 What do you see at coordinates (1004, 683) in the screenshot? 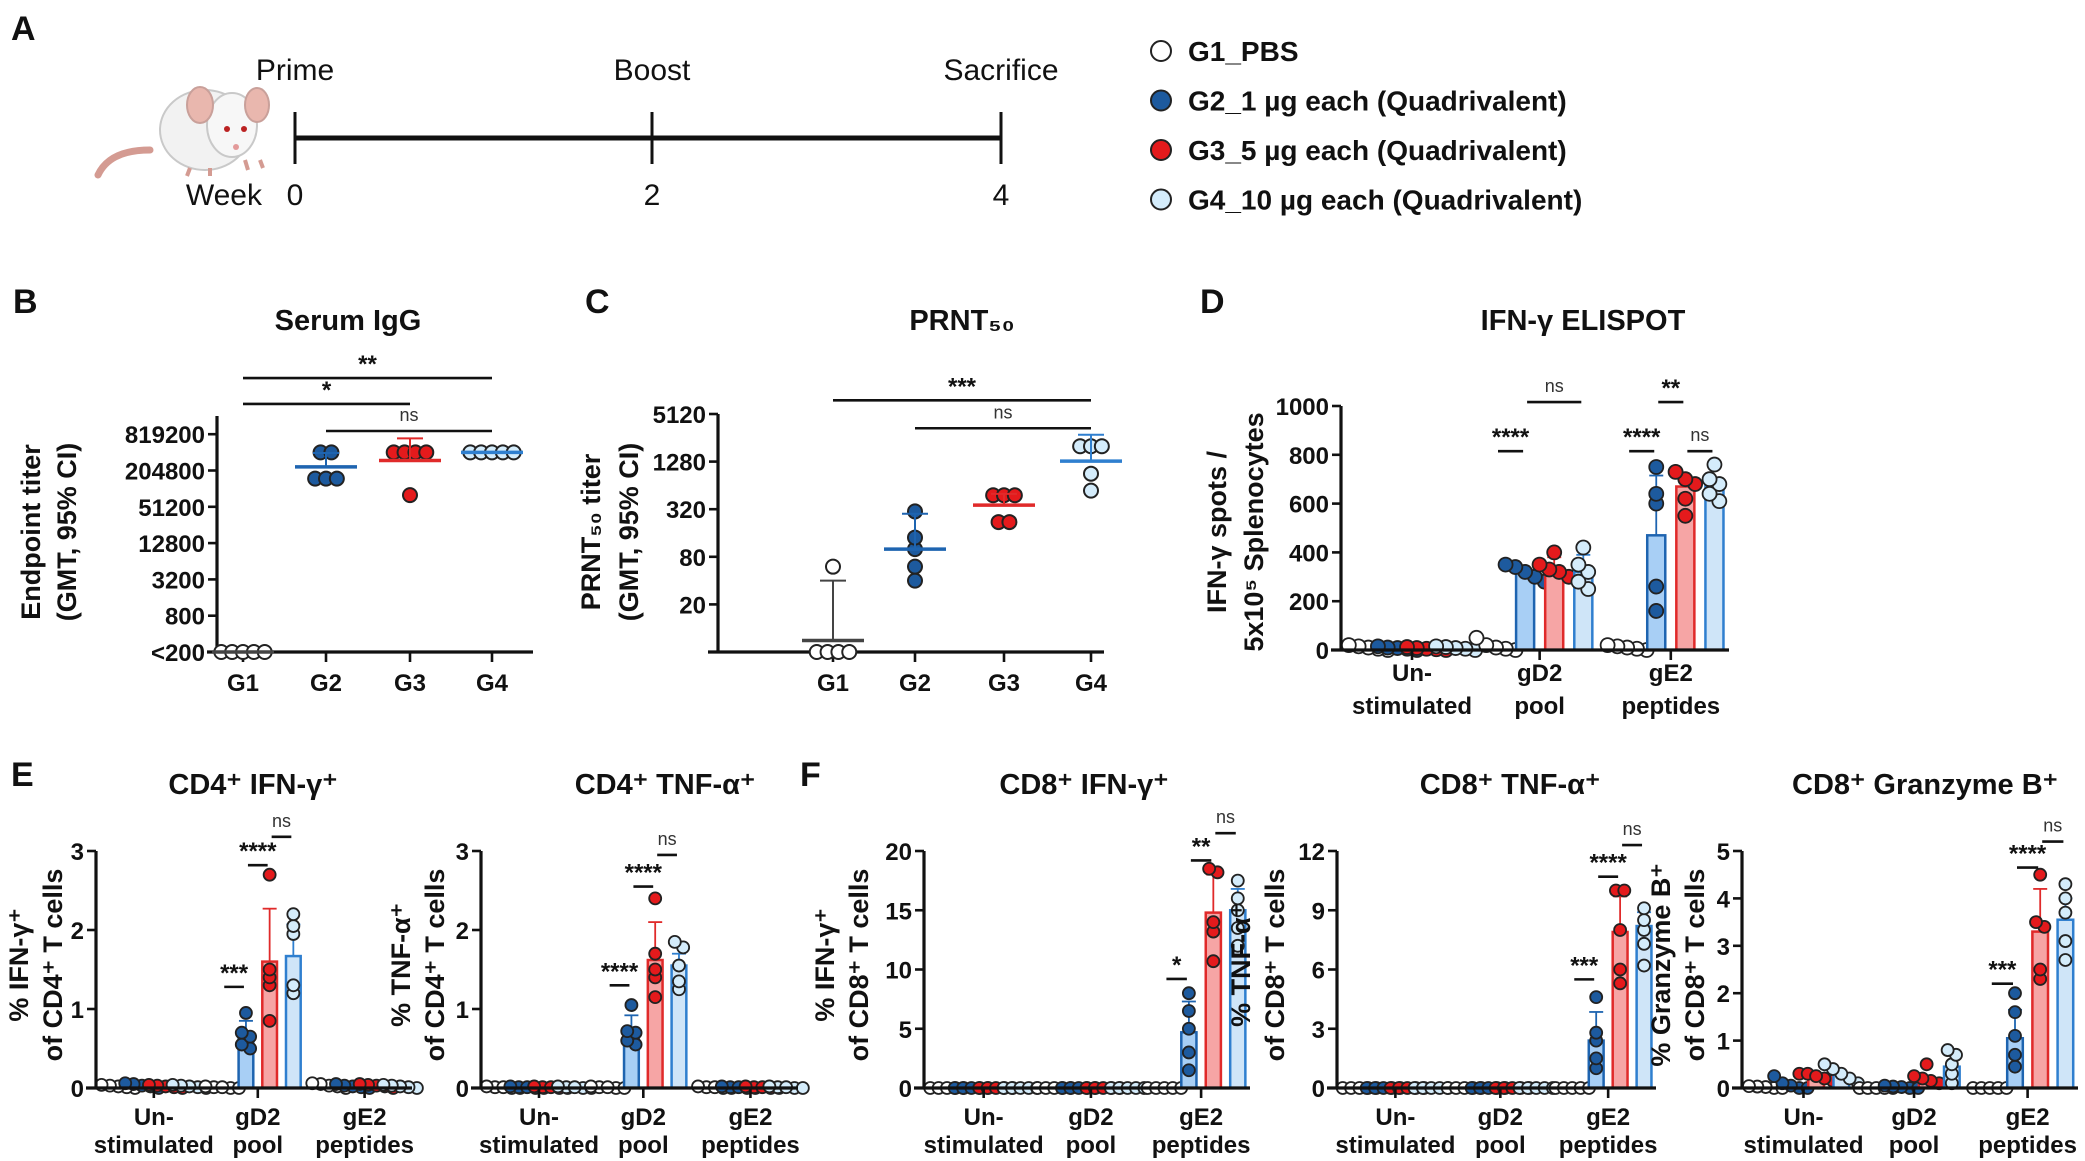
I see `x-tick-label: G3` at bounding box center [1004, 683].